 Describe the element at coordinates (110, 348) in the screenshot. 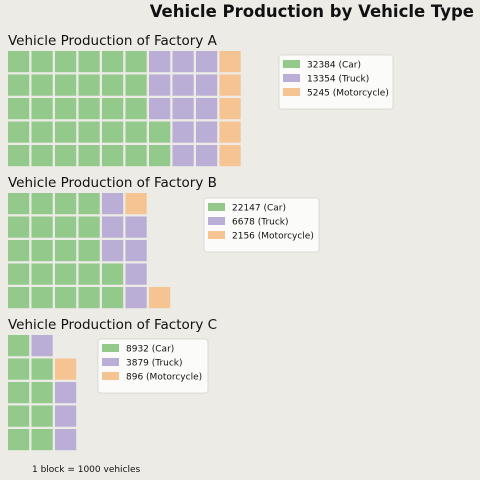

I see `factory-c-legend-swatch-car` at that location.